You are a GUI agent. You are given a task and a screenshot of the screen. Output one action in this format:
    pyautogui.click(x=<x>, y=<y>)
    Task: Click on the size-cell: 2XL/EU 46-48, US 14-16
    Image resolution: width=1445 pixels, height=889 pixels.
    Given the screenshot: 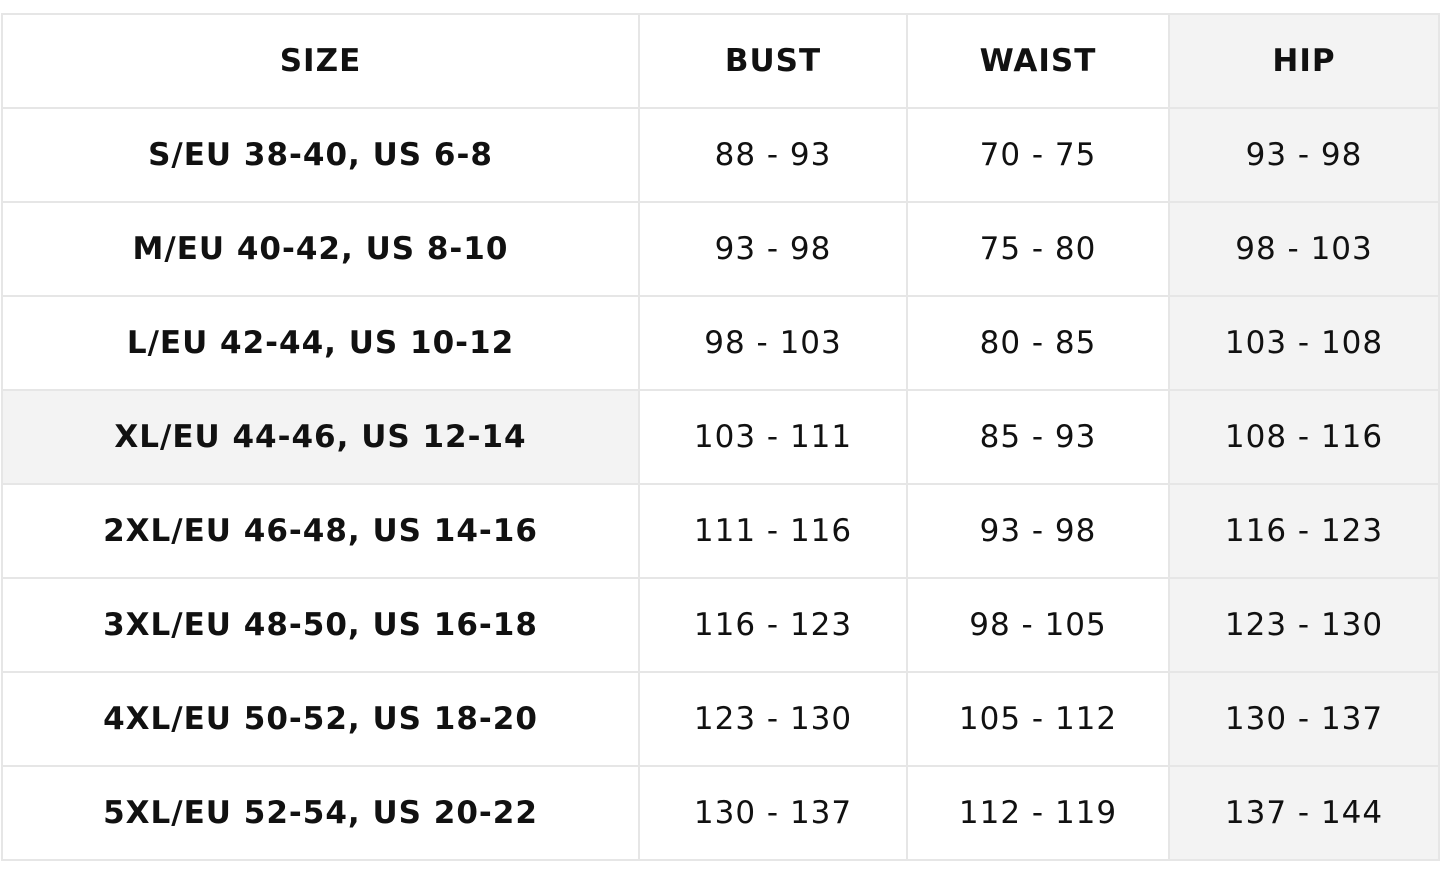 What is the action you would take?
    pyautogui.click(x=320, y=531)
    